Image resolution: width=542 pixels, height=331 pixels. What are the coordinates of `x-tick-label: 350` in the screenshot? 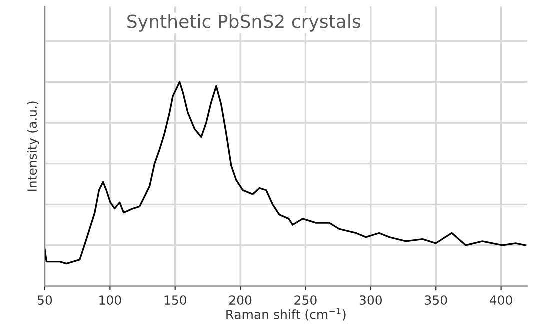 It's located at (436, 301).